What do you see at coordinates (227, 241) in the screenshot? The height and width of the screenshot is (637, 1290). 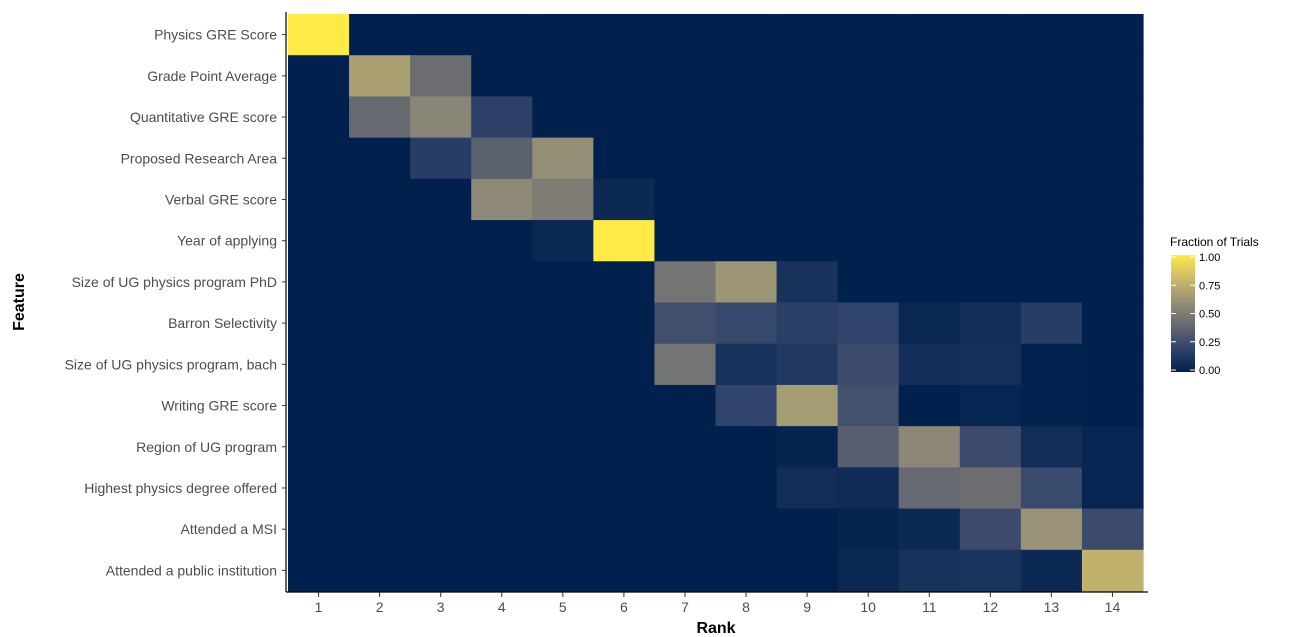 I see `y-tick-label: Year of applying` at bounding box center [227, 241].